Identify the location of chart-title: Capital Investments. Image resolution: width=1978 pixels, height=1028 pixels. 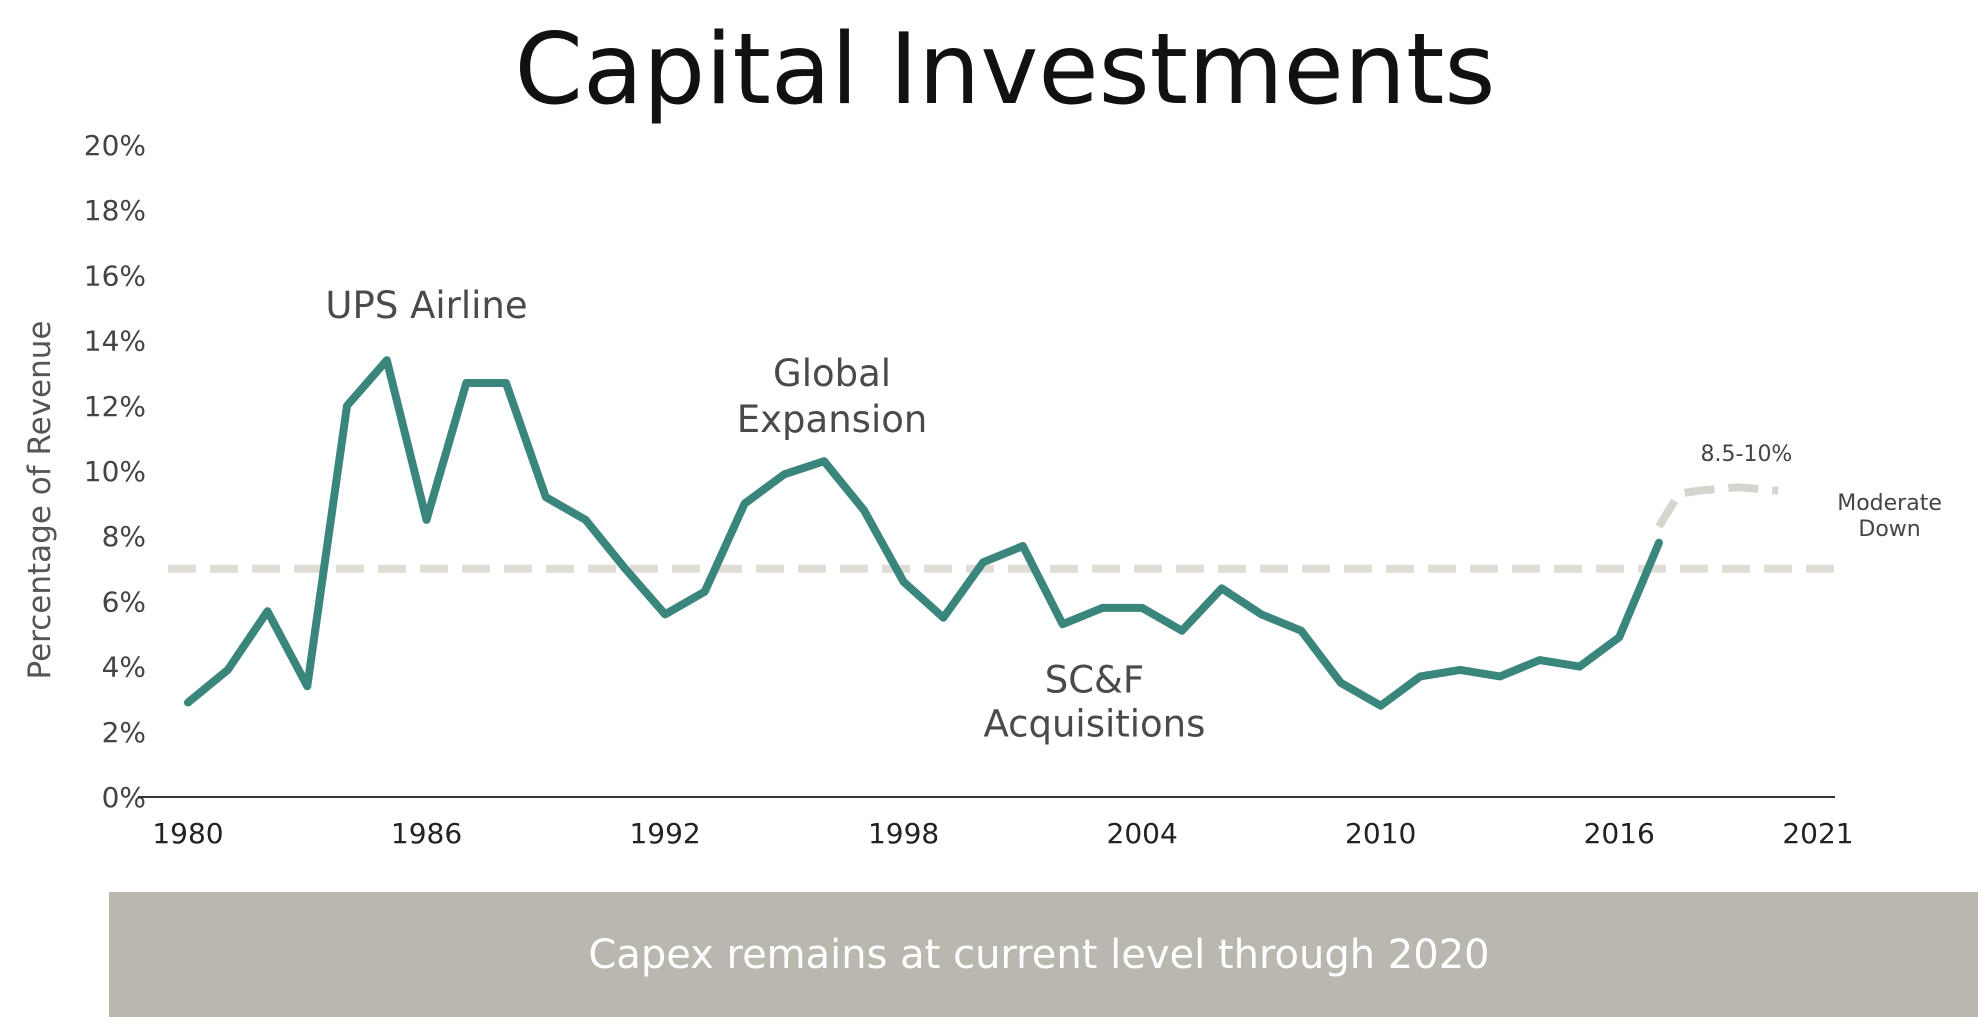
(1005, 70).